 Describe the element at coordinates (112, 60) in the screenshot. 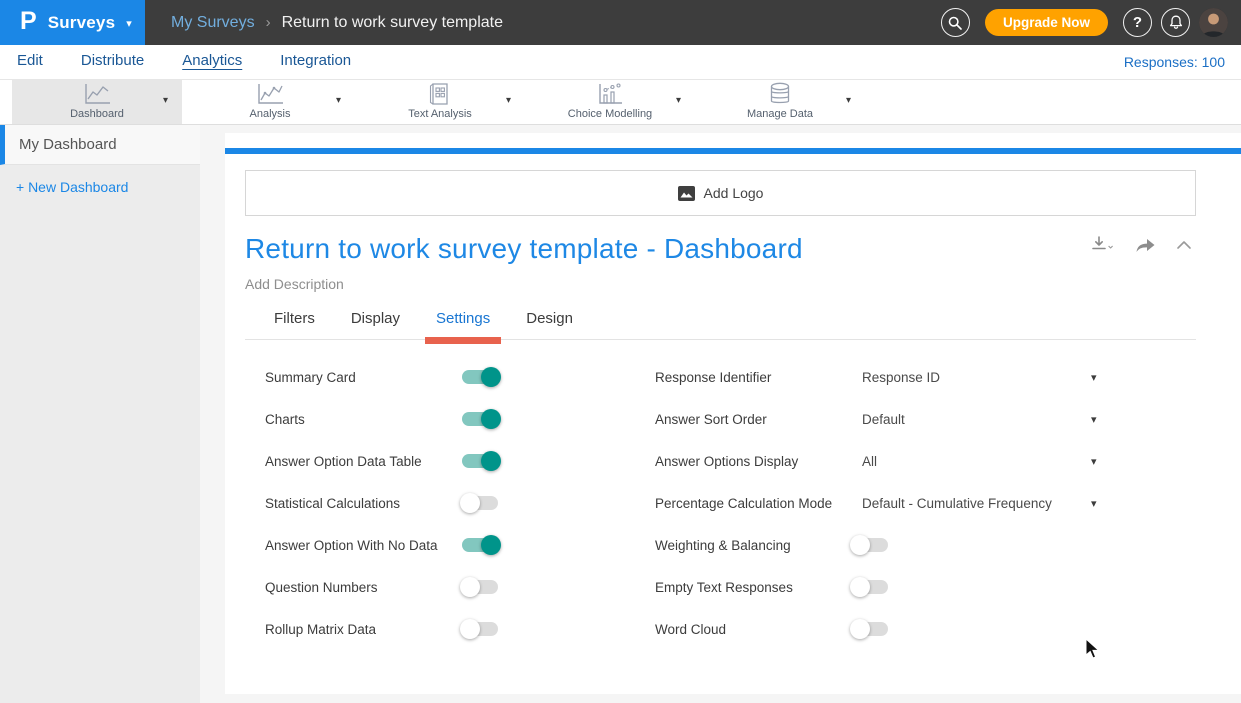

I see `nav-tab-distribute: Distribute` at that location.